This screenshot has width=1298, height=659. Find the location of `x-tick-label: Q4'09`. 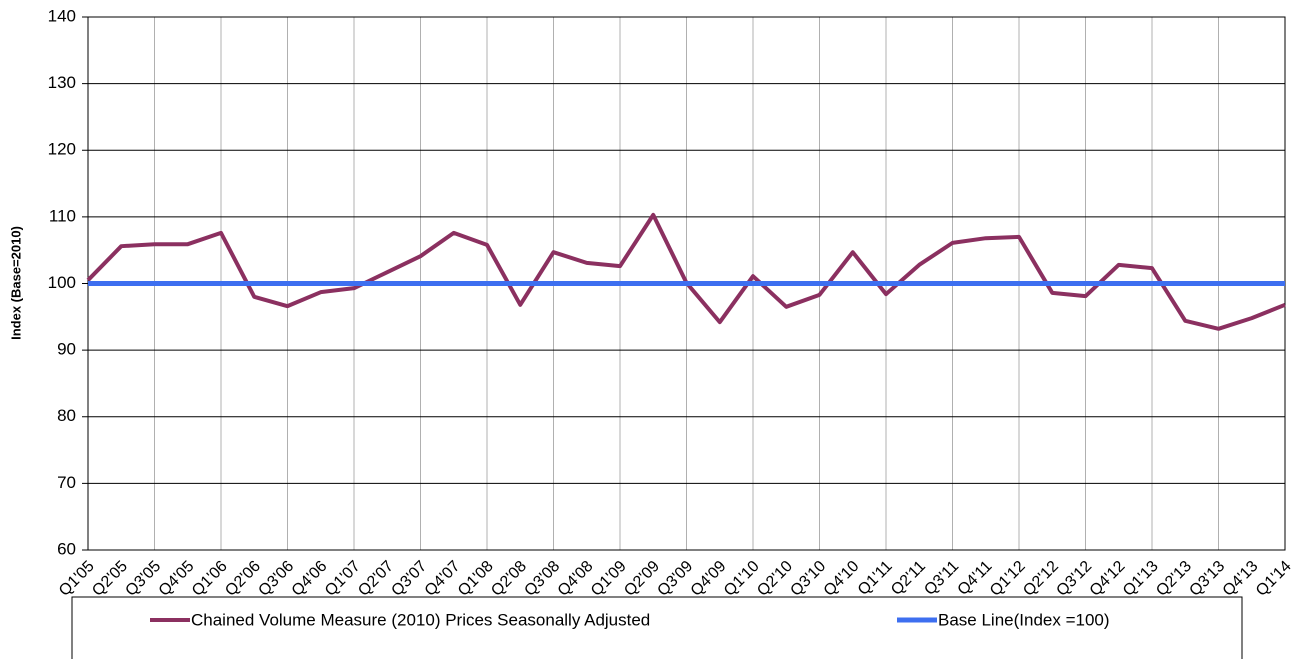

x-tick-label: Q4'09 is located at coordinates (709, 579).